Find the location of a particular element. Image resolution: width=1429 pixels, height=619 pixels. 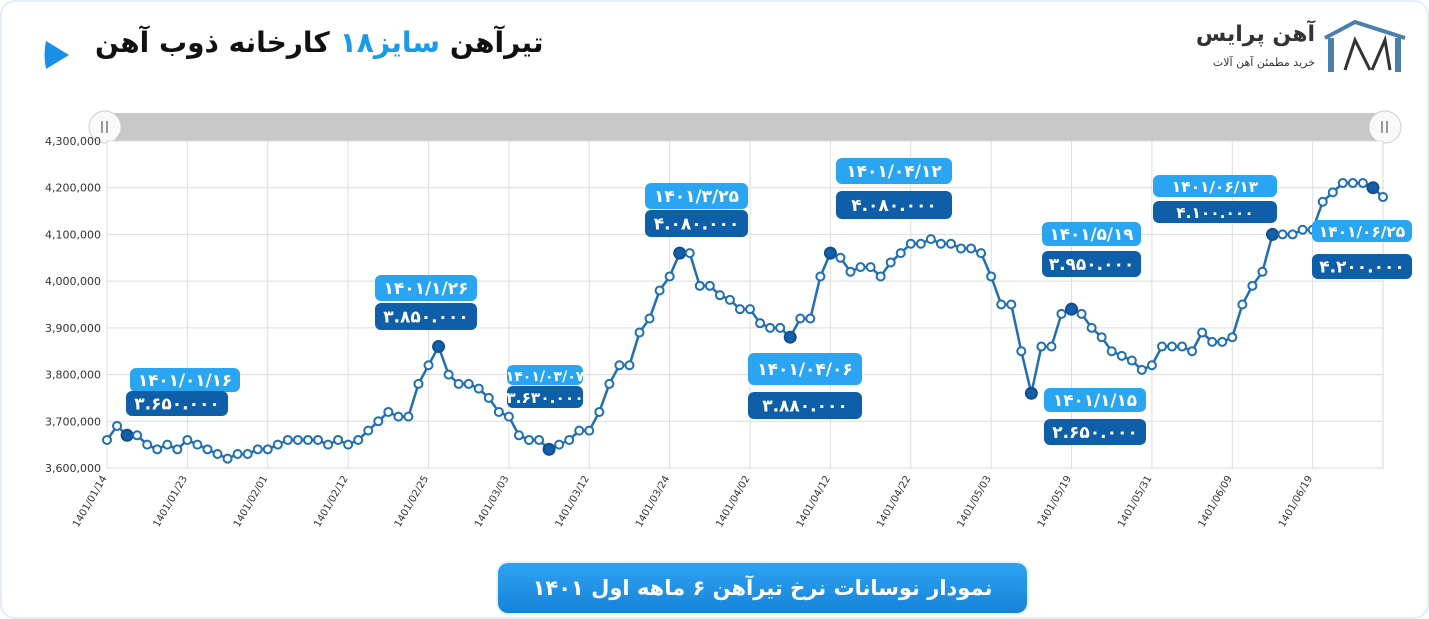

x-tick-label: 1401/05/03 is located at coordinates (974, 501).